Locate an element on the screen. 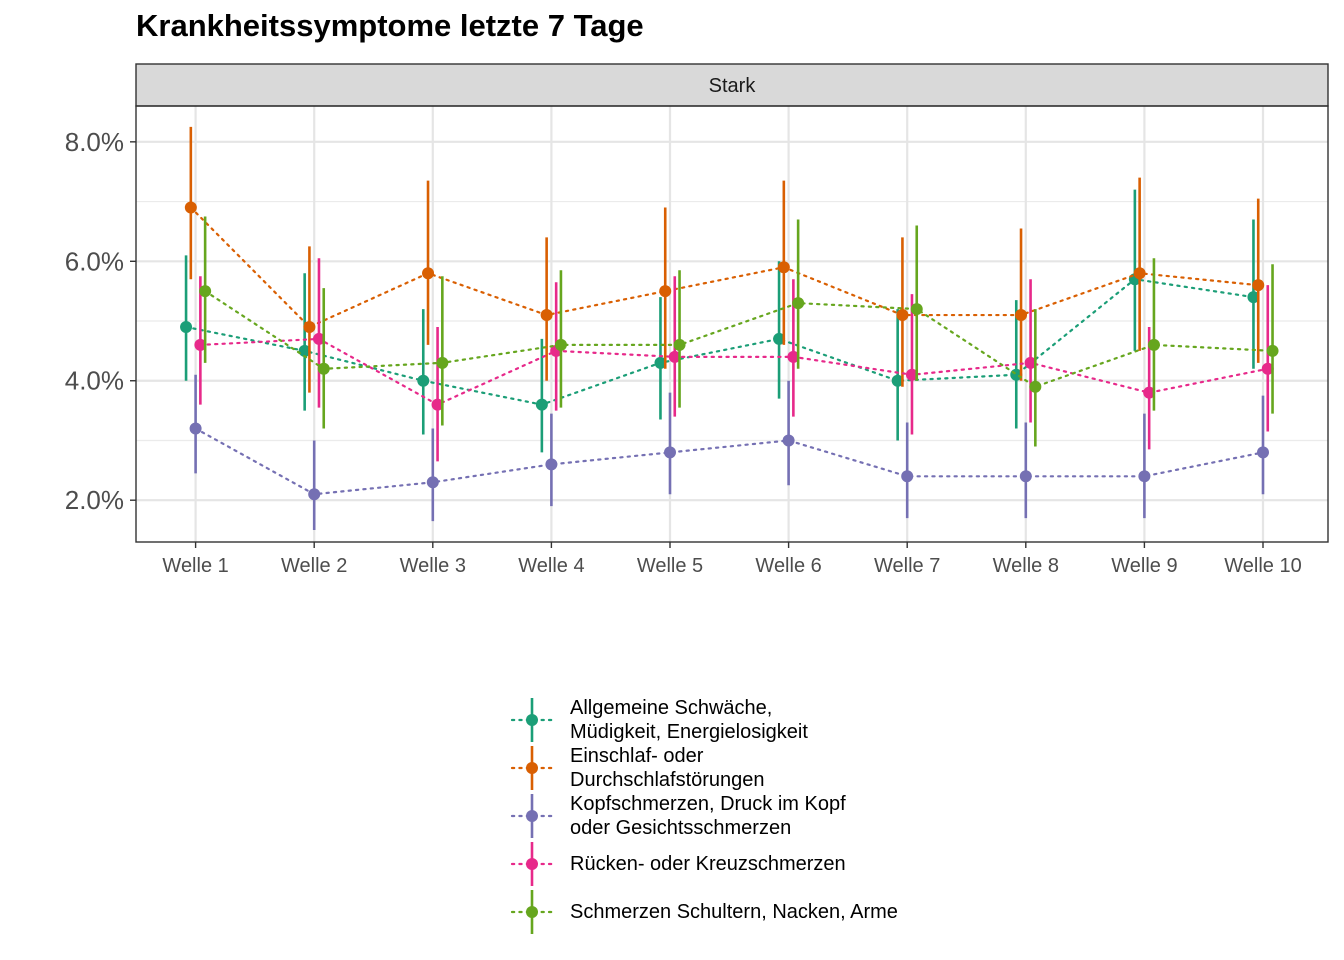 The height and width of the screenshot is (960, 1344). x-tick-label: Welle 4 is located at coordinates (551, 566).